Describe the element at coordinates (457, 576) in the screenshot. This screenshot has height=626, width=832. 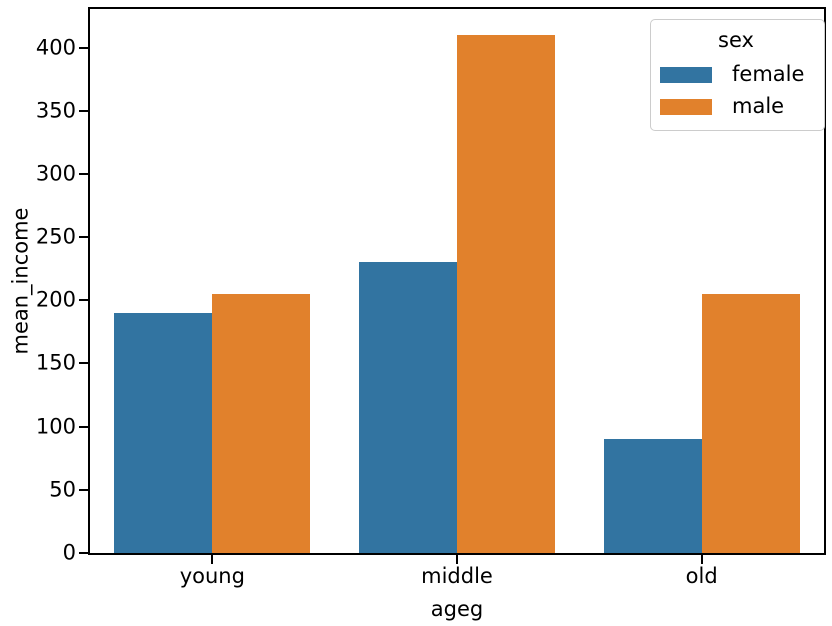
I see `x-tick-label-middle: middle` at that location.